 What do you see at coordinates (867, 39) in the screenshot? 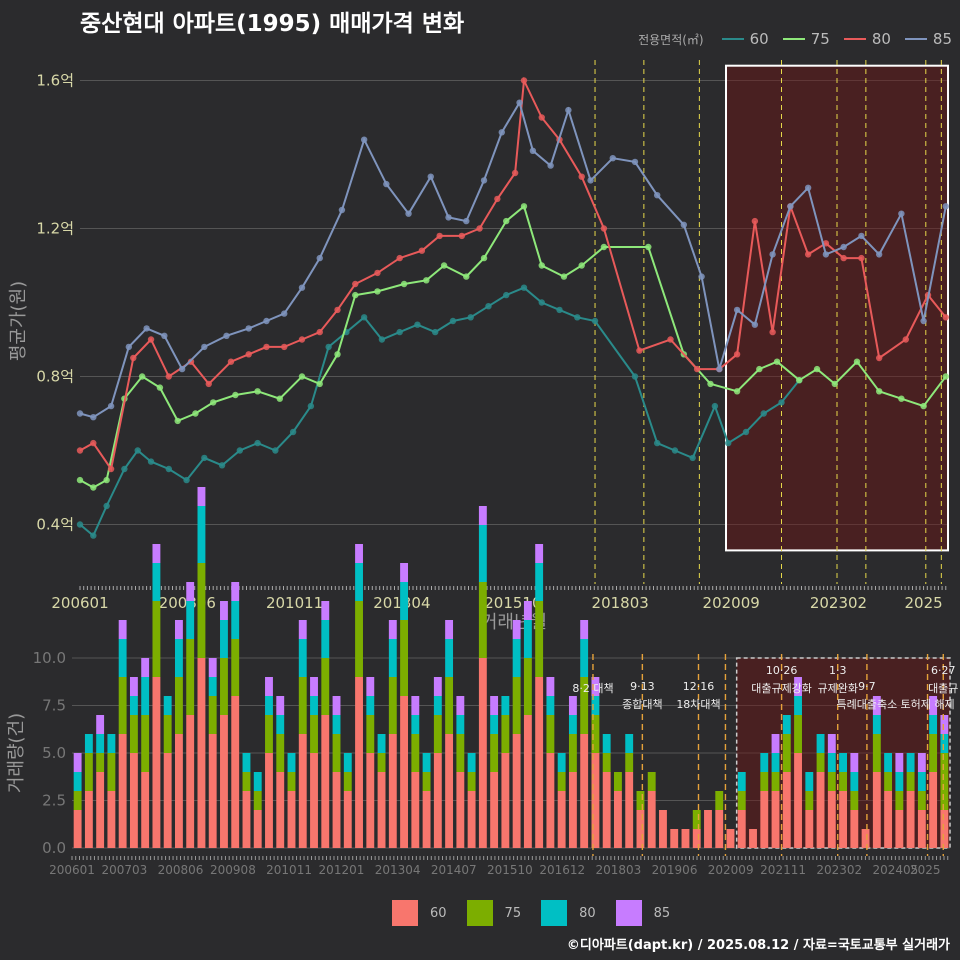
I see `legend-top-item: 80` at bounding box center [867, 39].